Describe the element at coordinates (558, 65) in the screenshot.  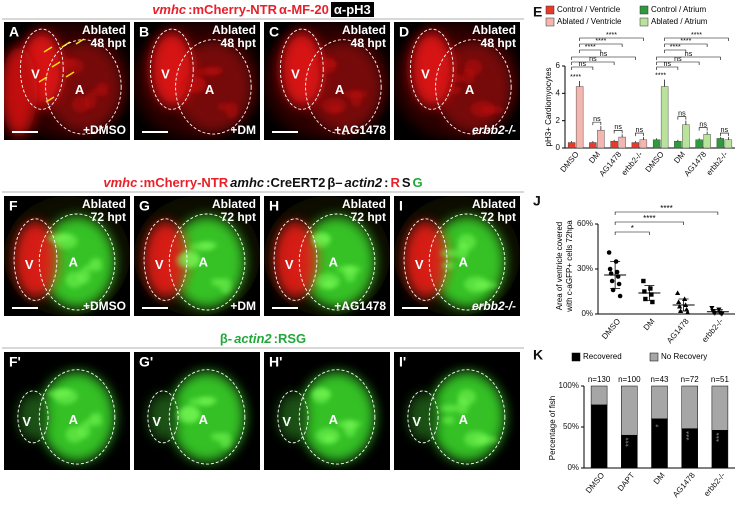
I see `tick-label: 6` at that location.